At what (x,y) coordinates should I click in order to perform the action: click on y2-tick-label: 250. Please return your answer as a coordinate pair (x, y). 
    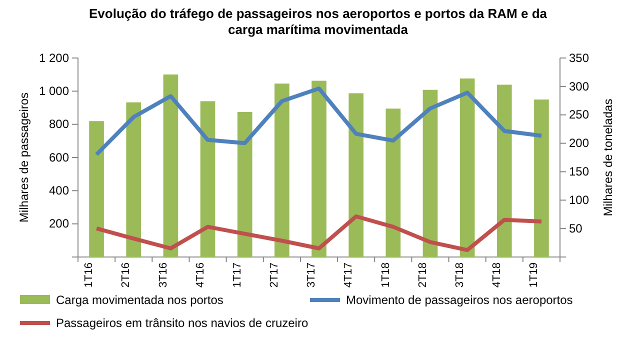
    Looking at the image, I should click on (579, 115).